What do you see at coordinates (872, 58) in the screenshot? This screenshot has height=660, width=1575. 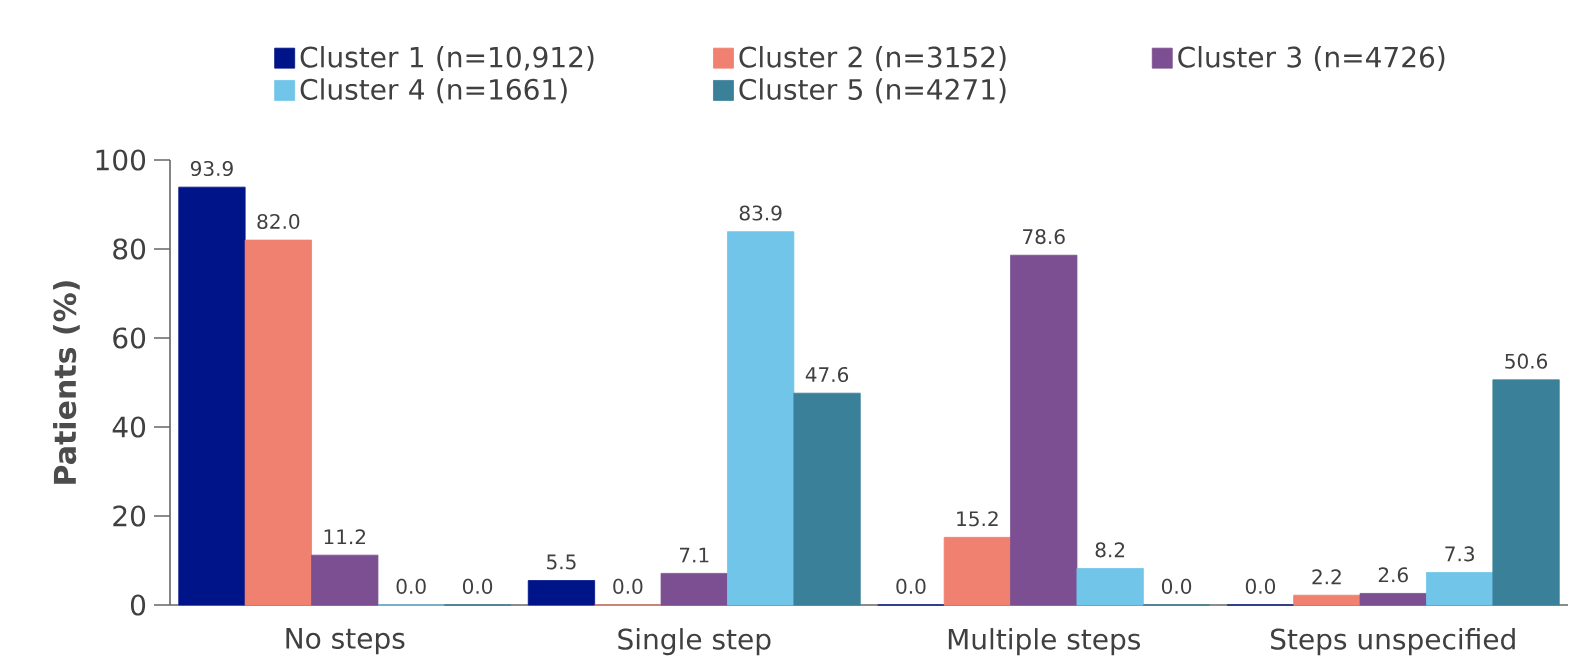 I see `legend-label: Cluster 2 (n=3152)` at bounding box center [872, 58].